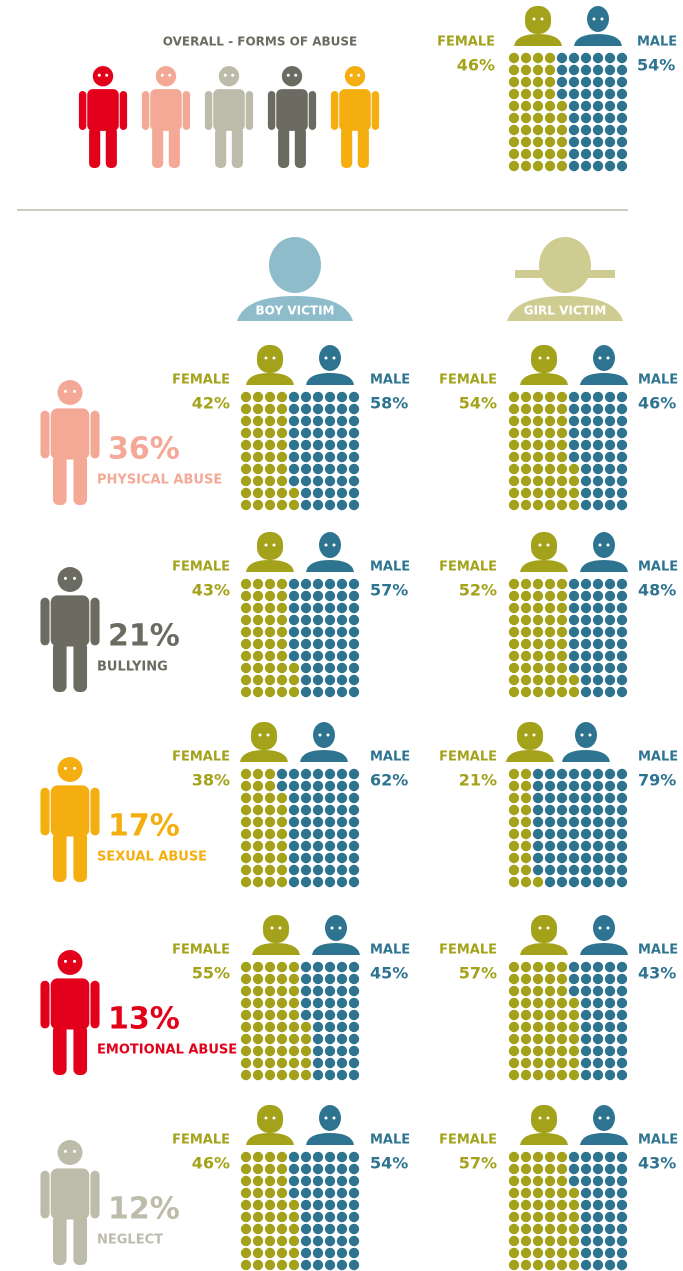  Describe the element at coordinates (390, 1140) in the screenshot. I see `category-label: MALE` at that location.